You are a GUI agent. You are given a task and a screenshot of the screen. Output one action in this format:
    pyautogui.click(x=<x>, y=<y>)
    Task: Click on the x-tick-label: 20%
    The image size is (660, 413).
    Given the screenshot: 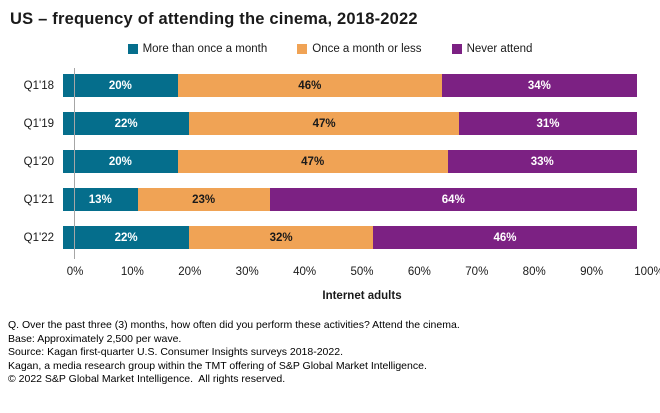 What is the action you would take?
    pyautogui.click(x=190, y=272)
    